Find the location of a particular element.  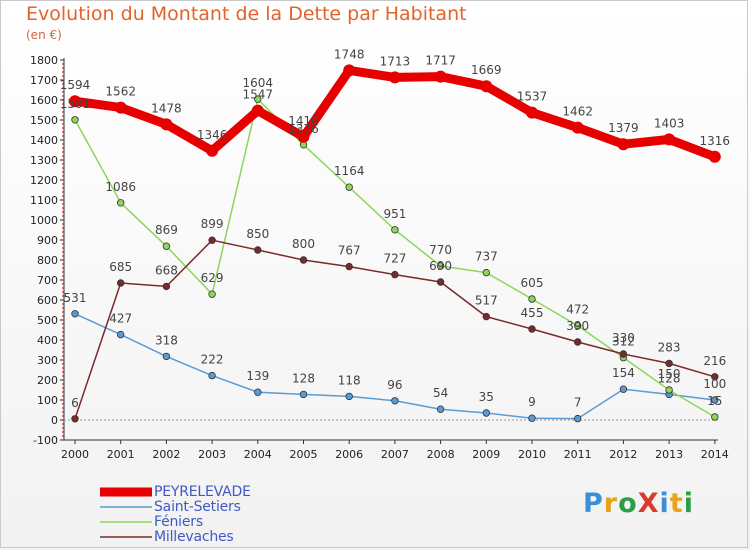

data-label-3: 899 is located at coordinates (212, 224).